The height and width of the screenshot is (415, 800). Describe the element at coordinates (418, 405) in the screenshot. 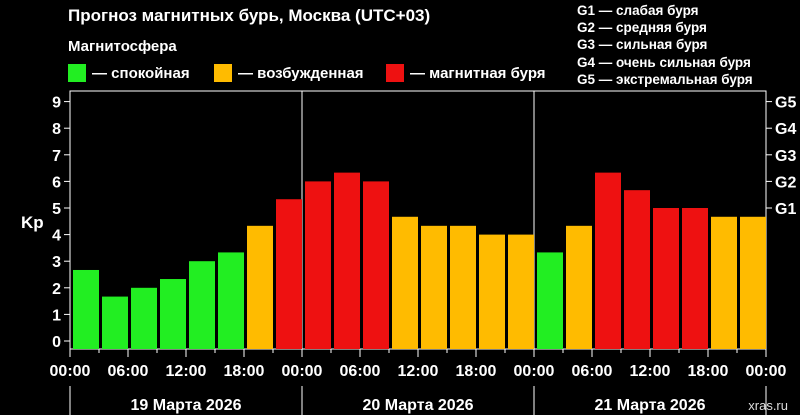

I see `day-label: 20 Марта 2026` at that location.